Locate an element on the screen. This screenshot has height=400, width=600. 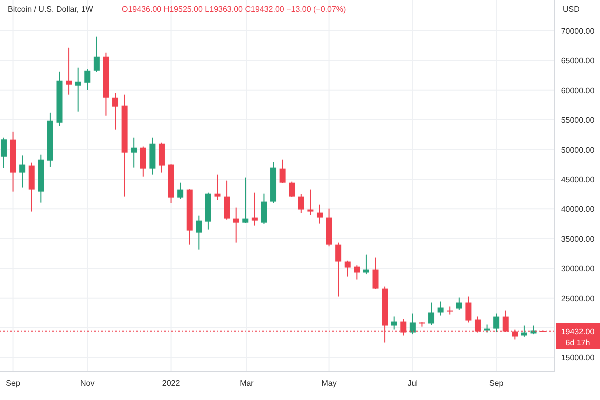
y-tick-label: 30000.00 is located at coordinates (578, 269).